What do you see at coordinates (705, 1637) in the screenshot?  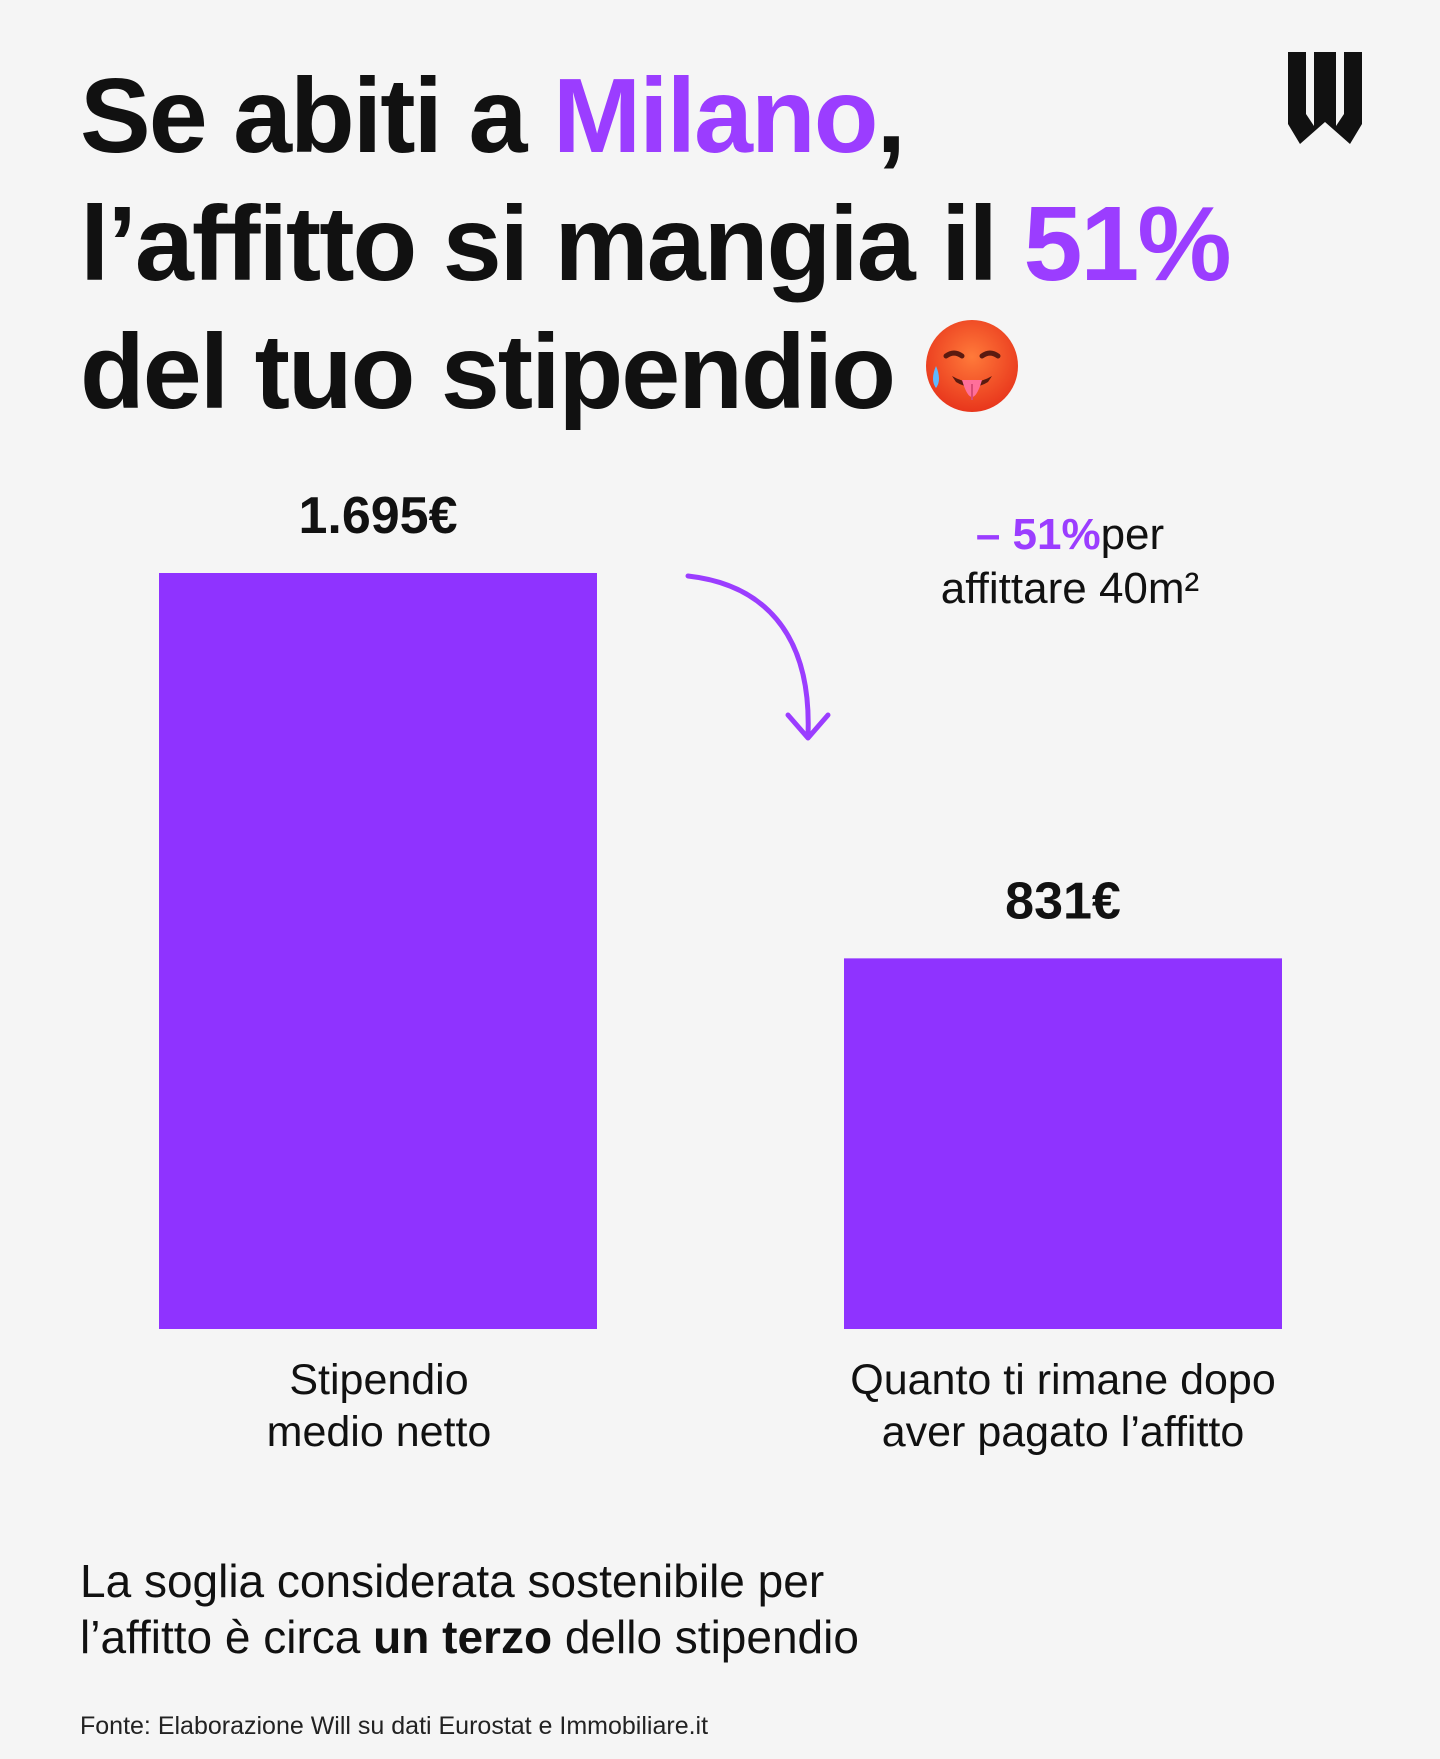 I see `footnote-text: dello stipendio` at bounding box center [705, 1637].